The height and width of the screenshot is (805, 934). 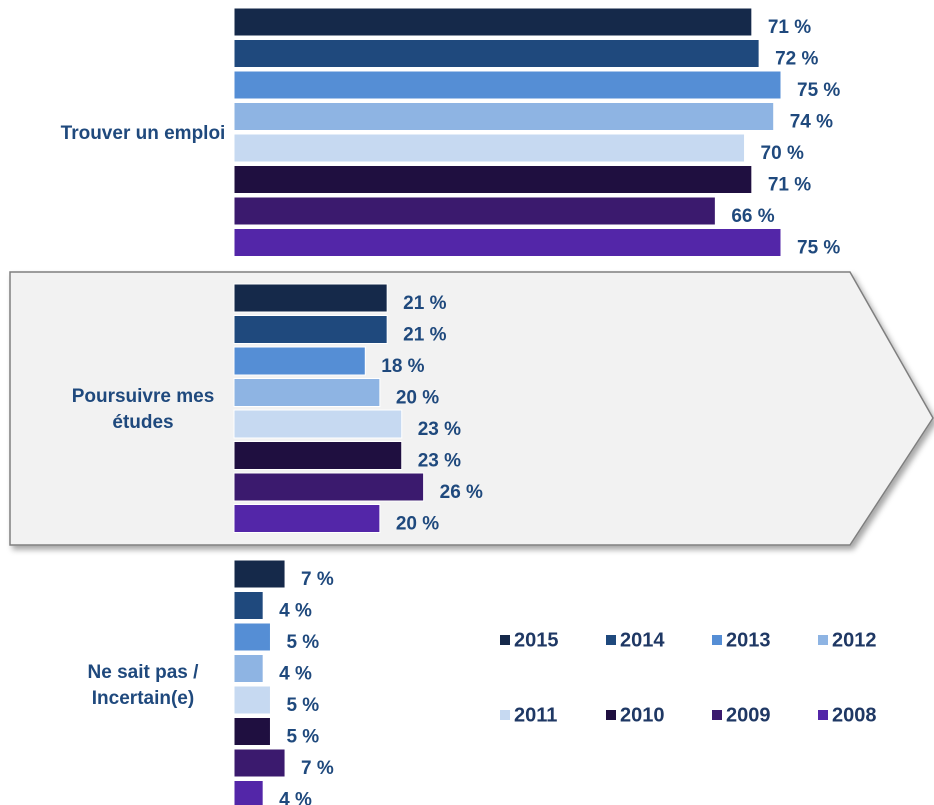 I want to click on category-label: Poursuivre mes études, so click(x=143, y=409).